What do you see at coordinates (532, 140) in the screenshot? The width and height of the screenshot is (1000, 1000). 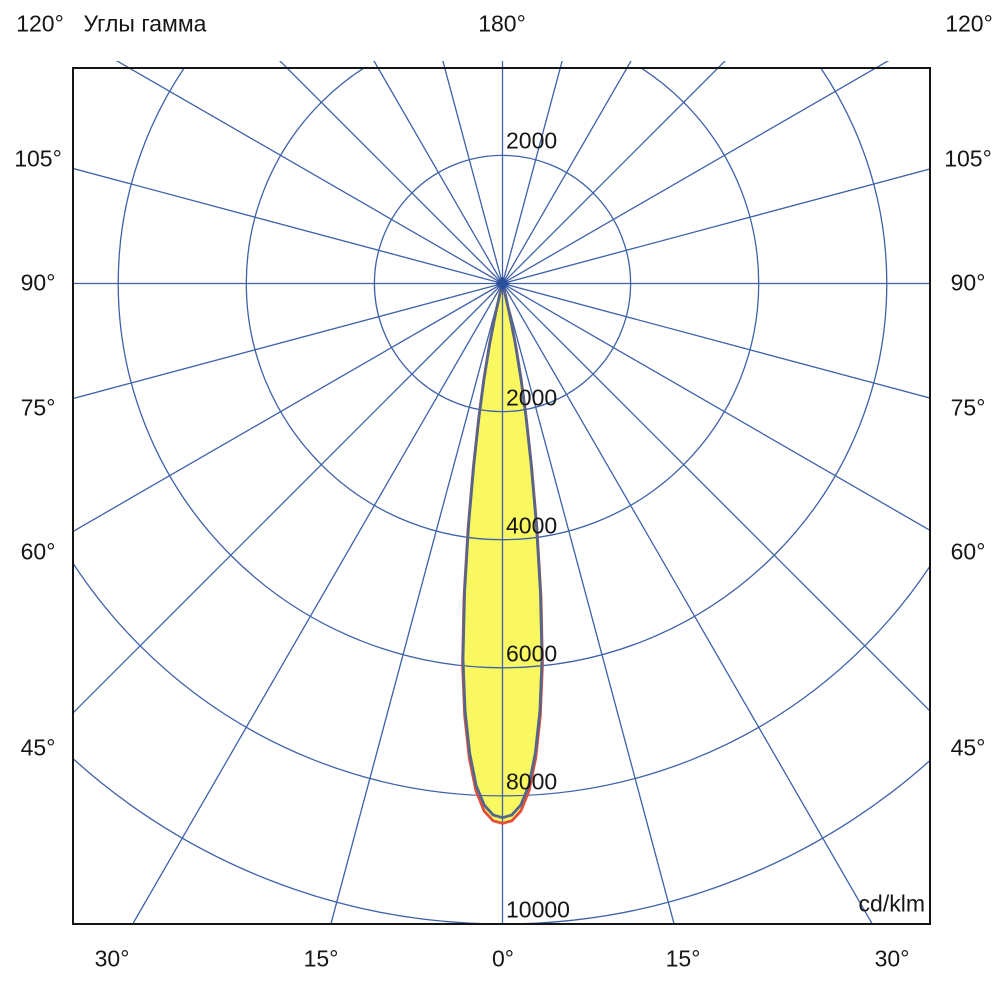 I see `ring-label-2000-upper: 2000` at bounding box center [532, 140].